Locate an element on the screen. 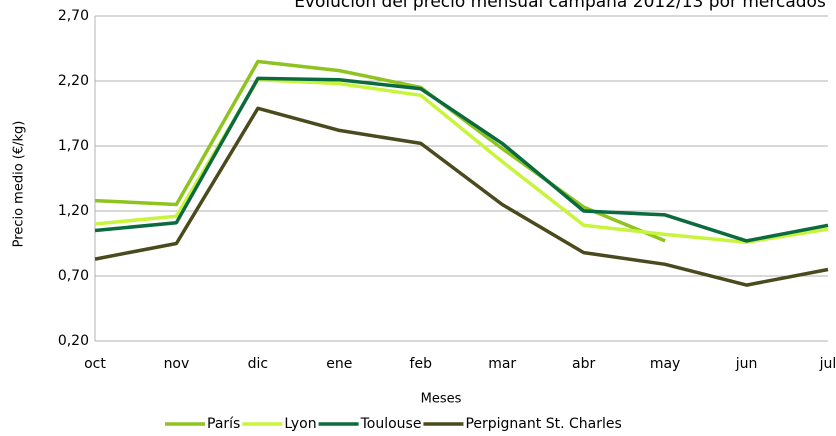  legend-label: París is located at coordinates (223, 424).